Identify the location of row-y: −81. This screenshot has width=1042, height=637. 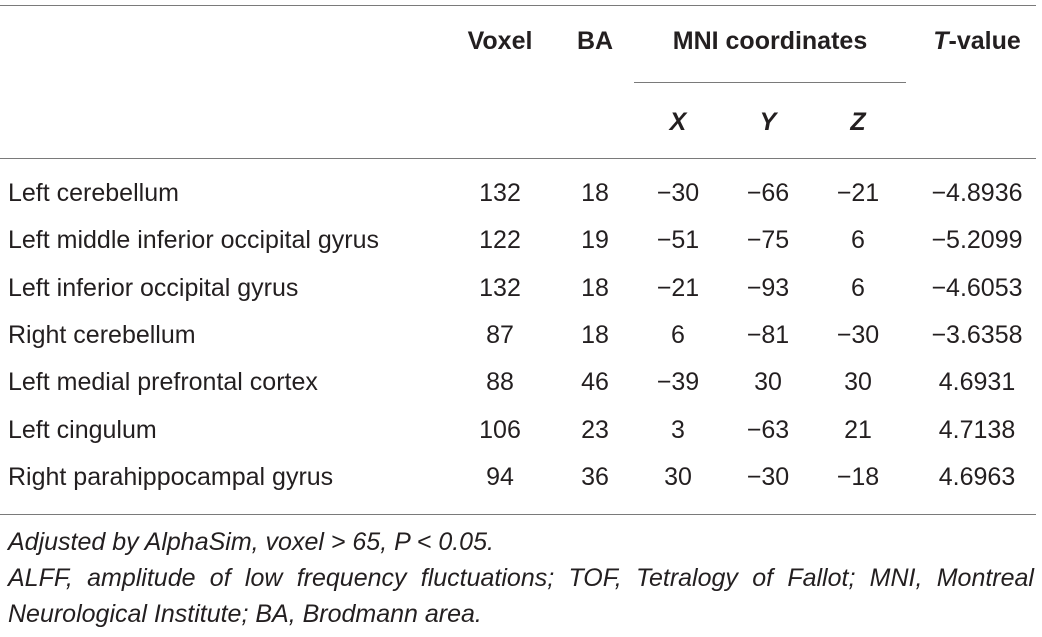
(768, 334).